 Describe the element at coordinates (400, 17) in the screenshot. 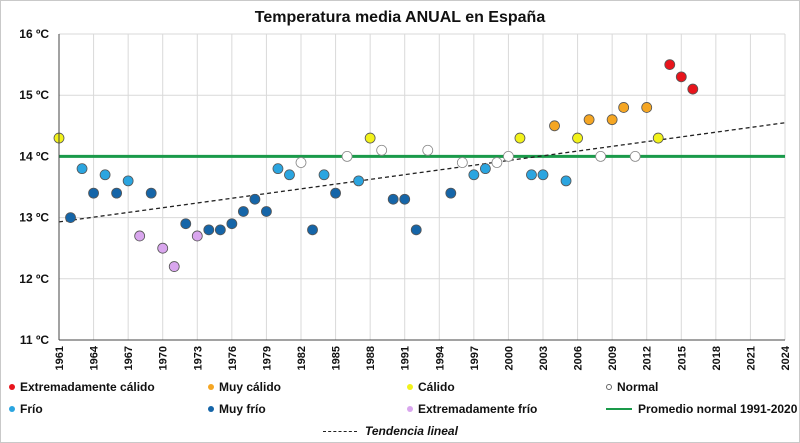

I see `chart-title: Temperatura media ANUAL en España` at that location.